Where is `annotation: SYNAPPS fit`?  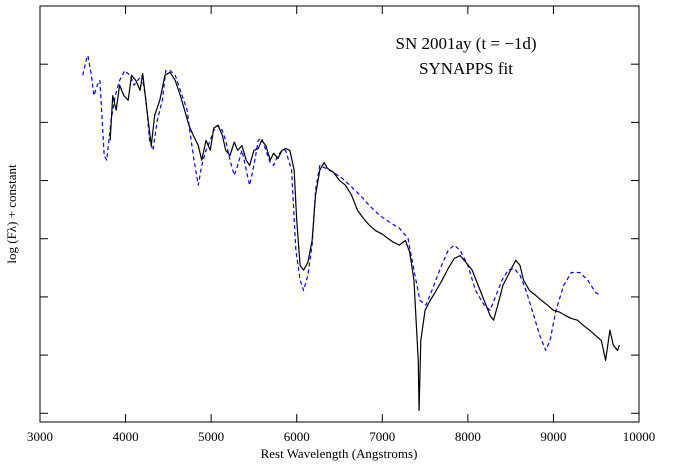
annotation: SYNAPPS fit is located at coordinates (466, 68).